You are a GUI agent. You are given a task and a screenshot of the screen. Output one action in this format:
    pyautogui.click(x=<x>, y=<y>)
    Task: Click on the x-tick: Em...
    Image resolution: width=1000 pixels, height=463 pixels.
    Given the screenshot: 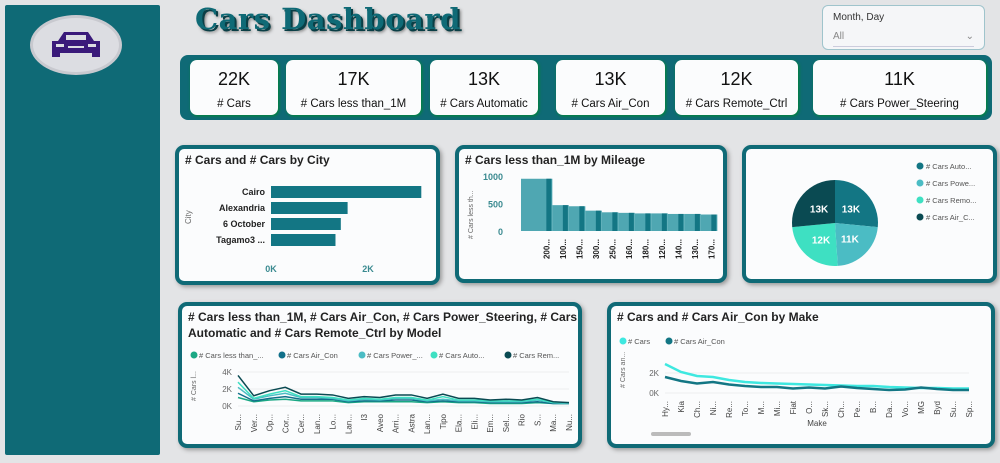 What is the action you would take?
    pyautogui.click(x=490, y=423)
    